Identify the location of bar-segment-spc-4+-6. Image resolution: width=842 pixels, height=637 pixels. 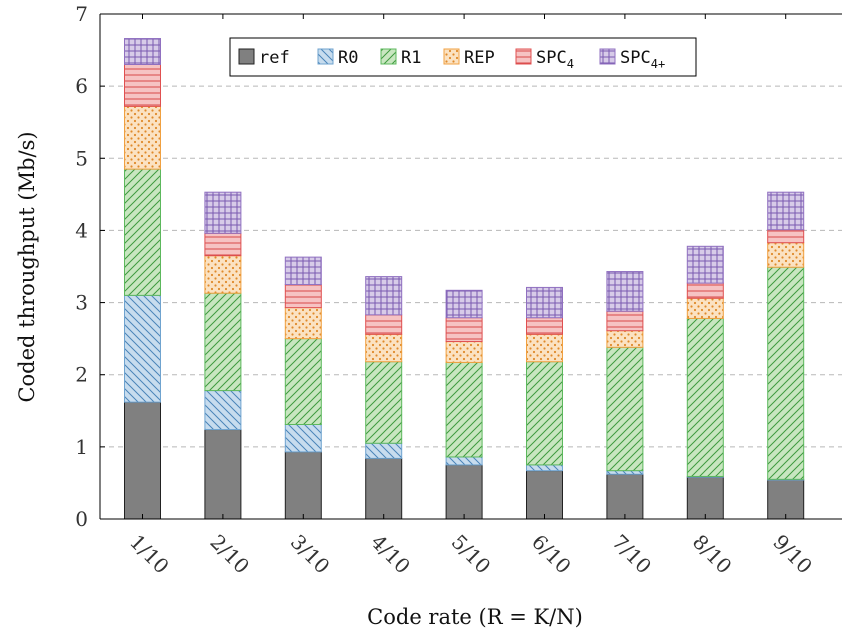
(544, 302).